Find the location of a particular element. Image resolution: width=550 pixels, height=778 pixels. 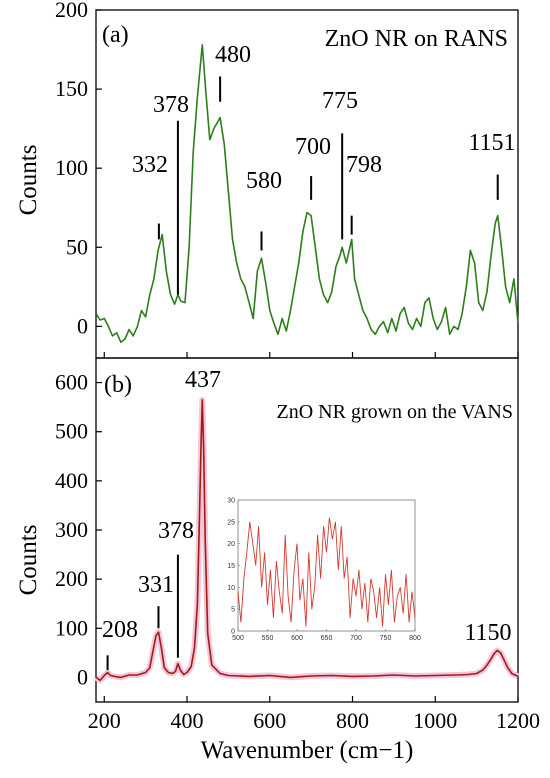

inset-y-tick-label: 15 is located at coordinates (231, 566).